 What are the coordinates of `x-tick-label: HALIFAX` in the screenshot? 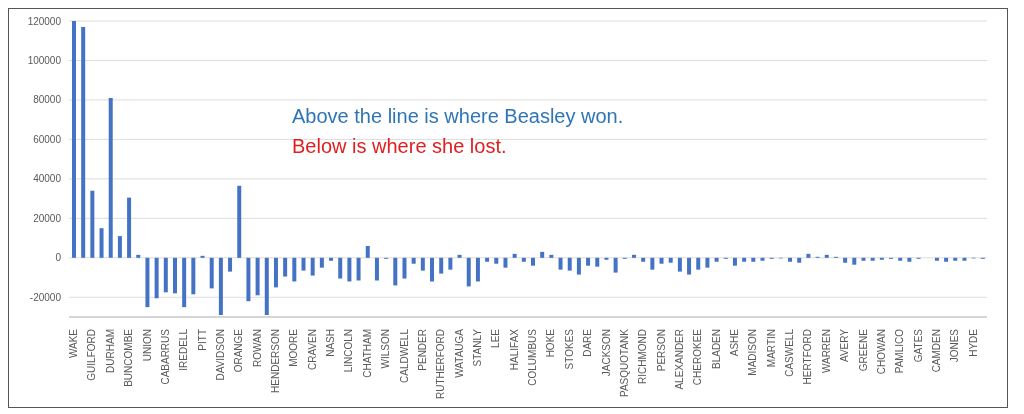 It's located at (514, 349).